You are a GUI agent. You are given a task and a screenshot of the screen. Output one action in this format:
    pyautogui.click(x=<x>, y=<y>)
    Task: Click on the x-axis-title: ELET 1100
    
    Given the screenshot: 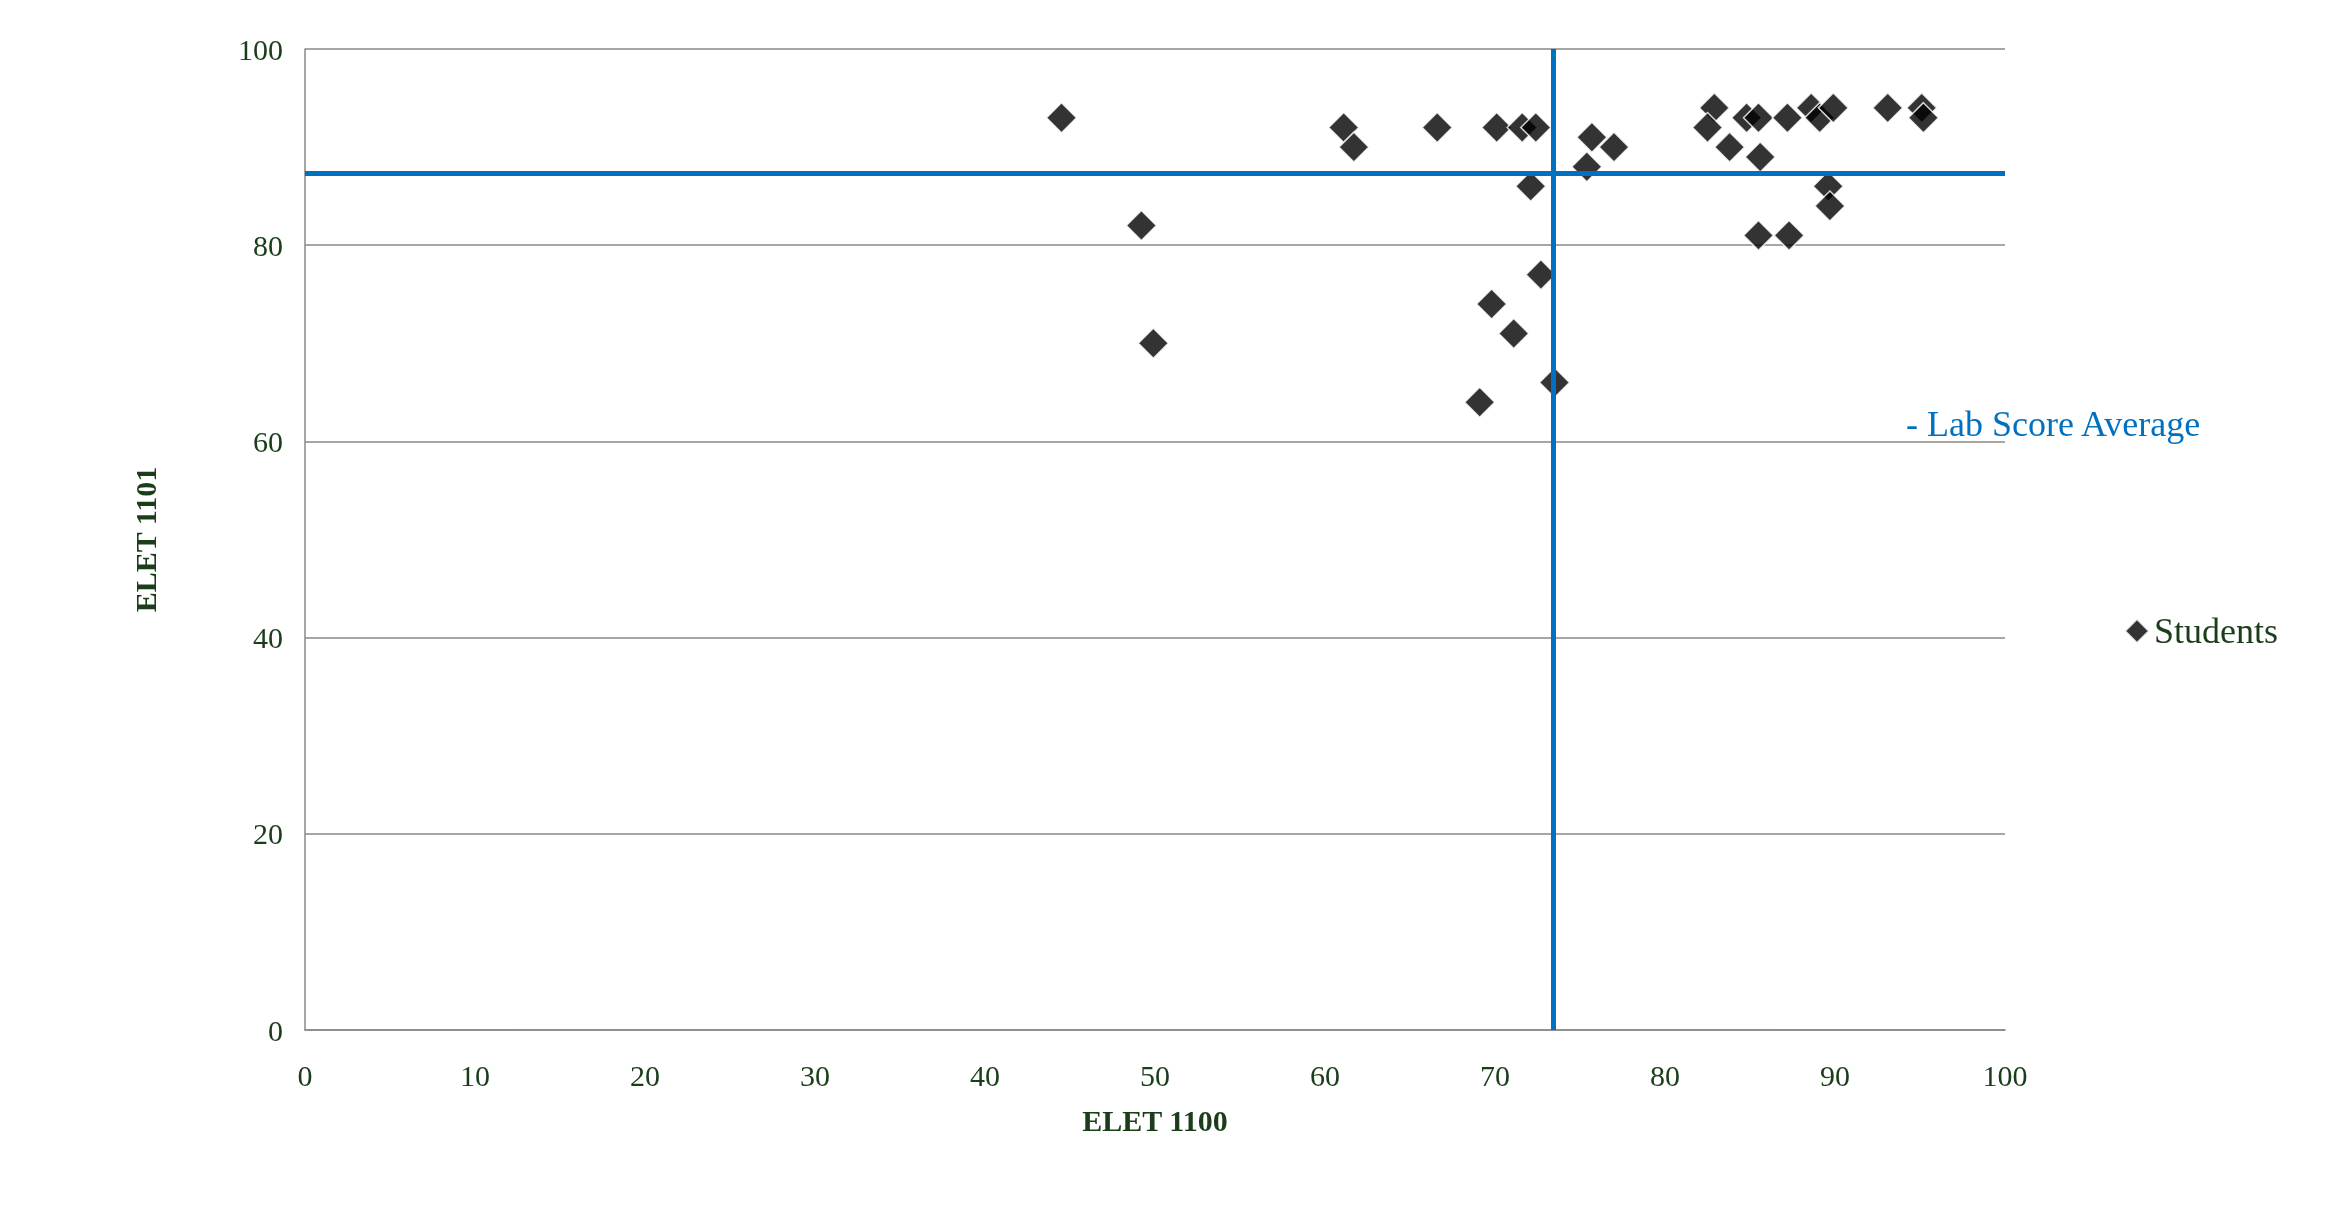 What is the action you would take?
    pyautogui.click(x=1155, y=1120)
    